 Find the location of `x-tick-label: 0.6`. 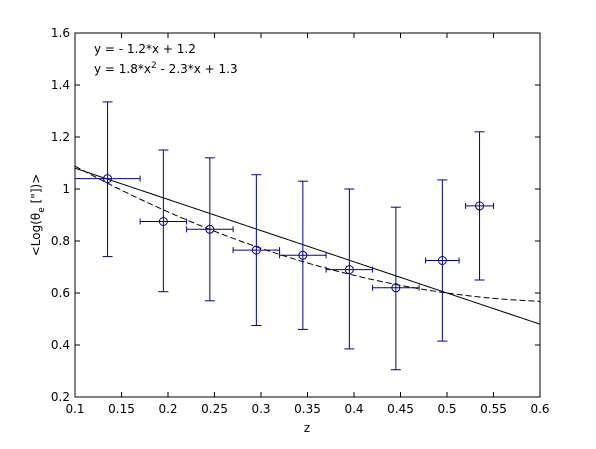

x-tick-label: 0.6 is located at coordinates (539, 409).